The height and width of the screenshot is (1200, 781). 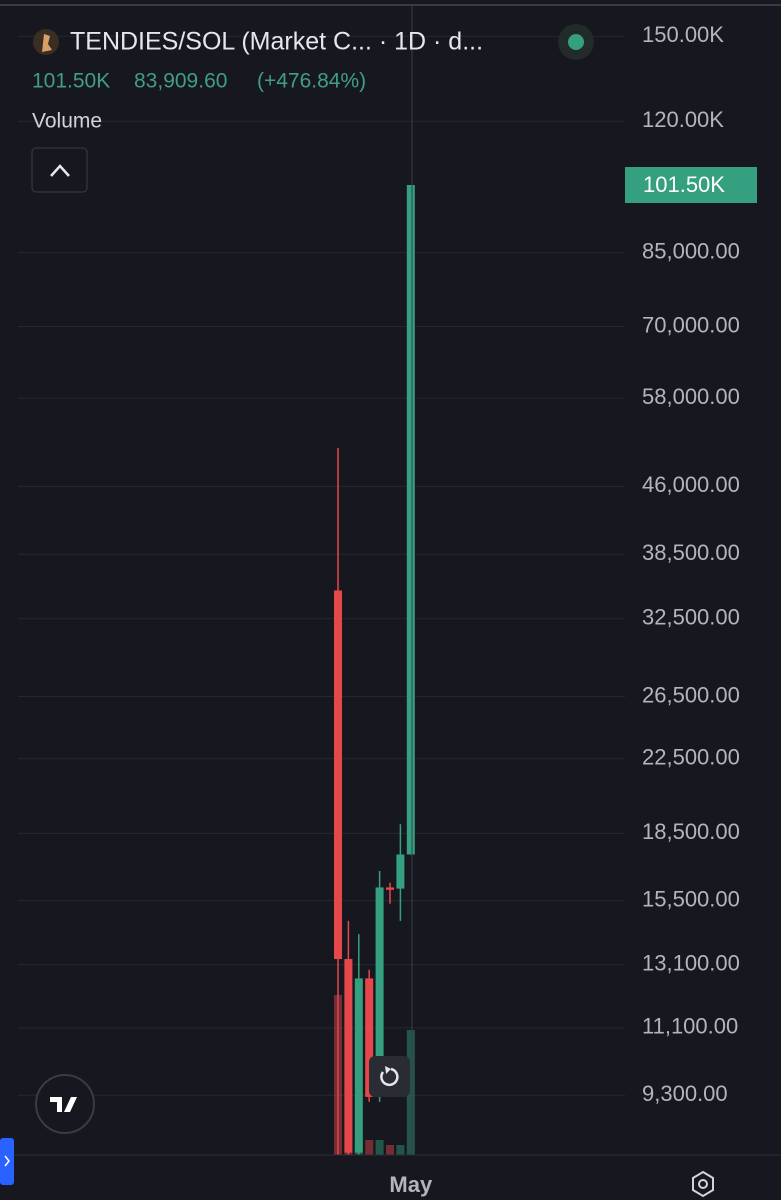 What do you see at coordinates (691, 899) in the screenshot?
I see `y-tick-label: 15,500.00` at bounding box center [691, 899].